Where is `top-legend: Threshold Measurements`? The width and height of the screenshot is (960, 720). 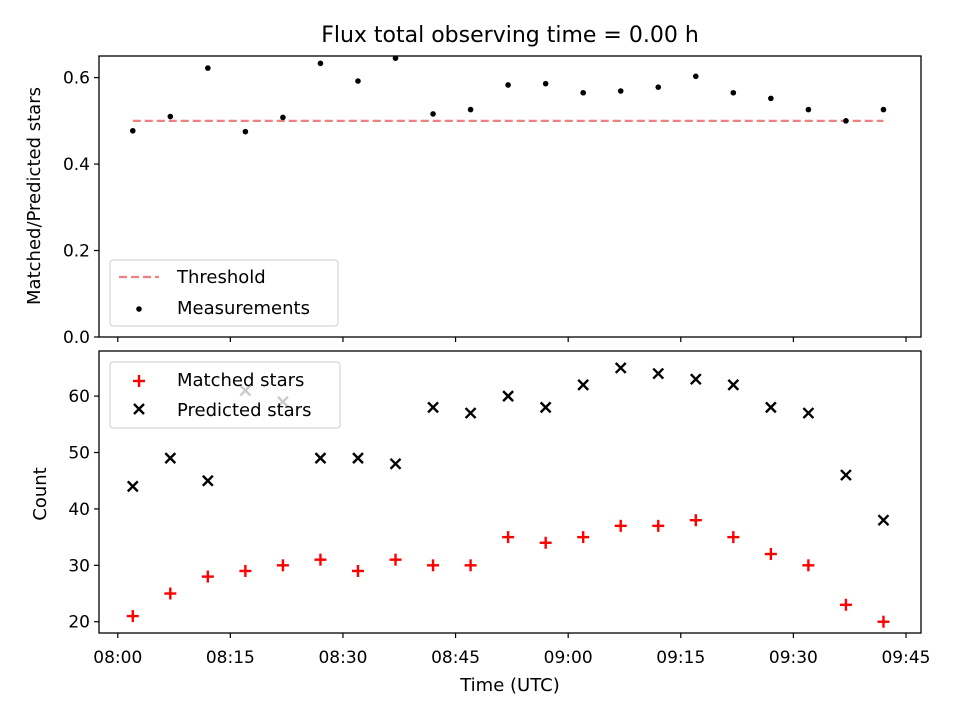
top-legend: Threshold Measurements is located at coordinates (224, 293).